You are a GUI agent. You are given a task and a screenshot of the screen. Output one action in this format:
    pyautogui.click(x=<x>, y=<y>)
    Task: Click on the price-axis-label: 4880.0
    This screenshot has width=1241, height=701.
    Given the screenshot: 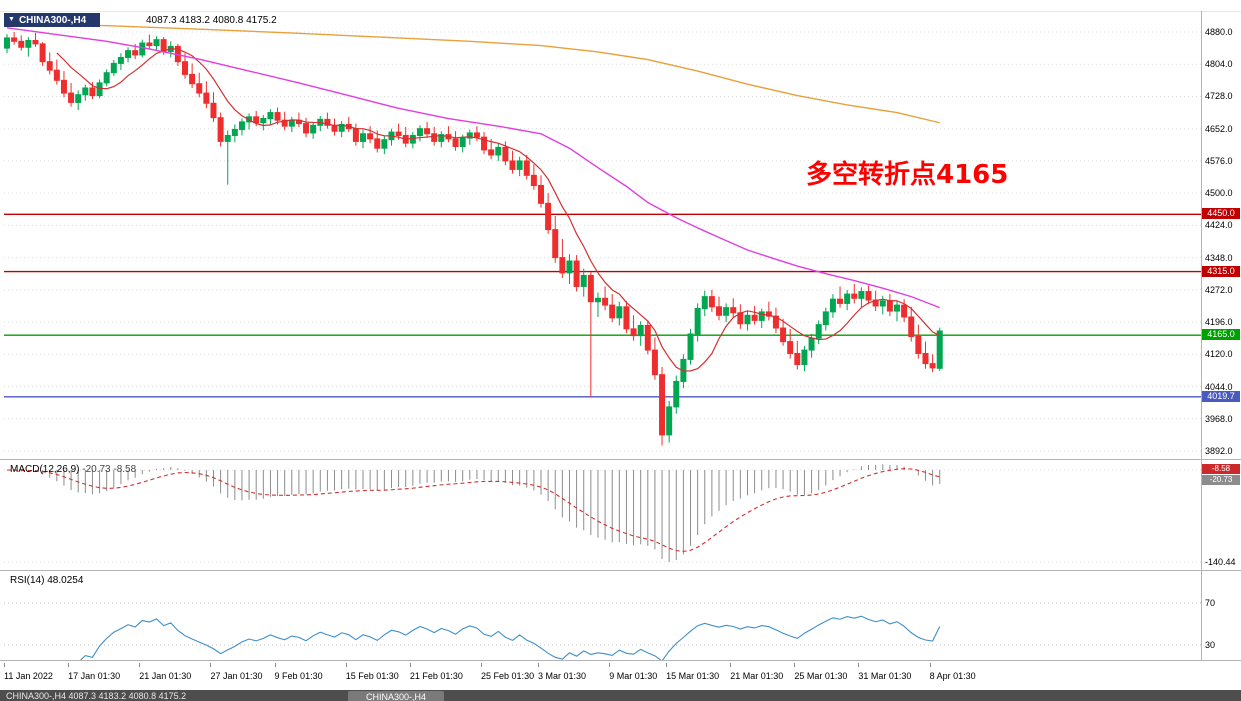 What is the action you would take?
    pyautogui.click(x=1219, y=32)
    